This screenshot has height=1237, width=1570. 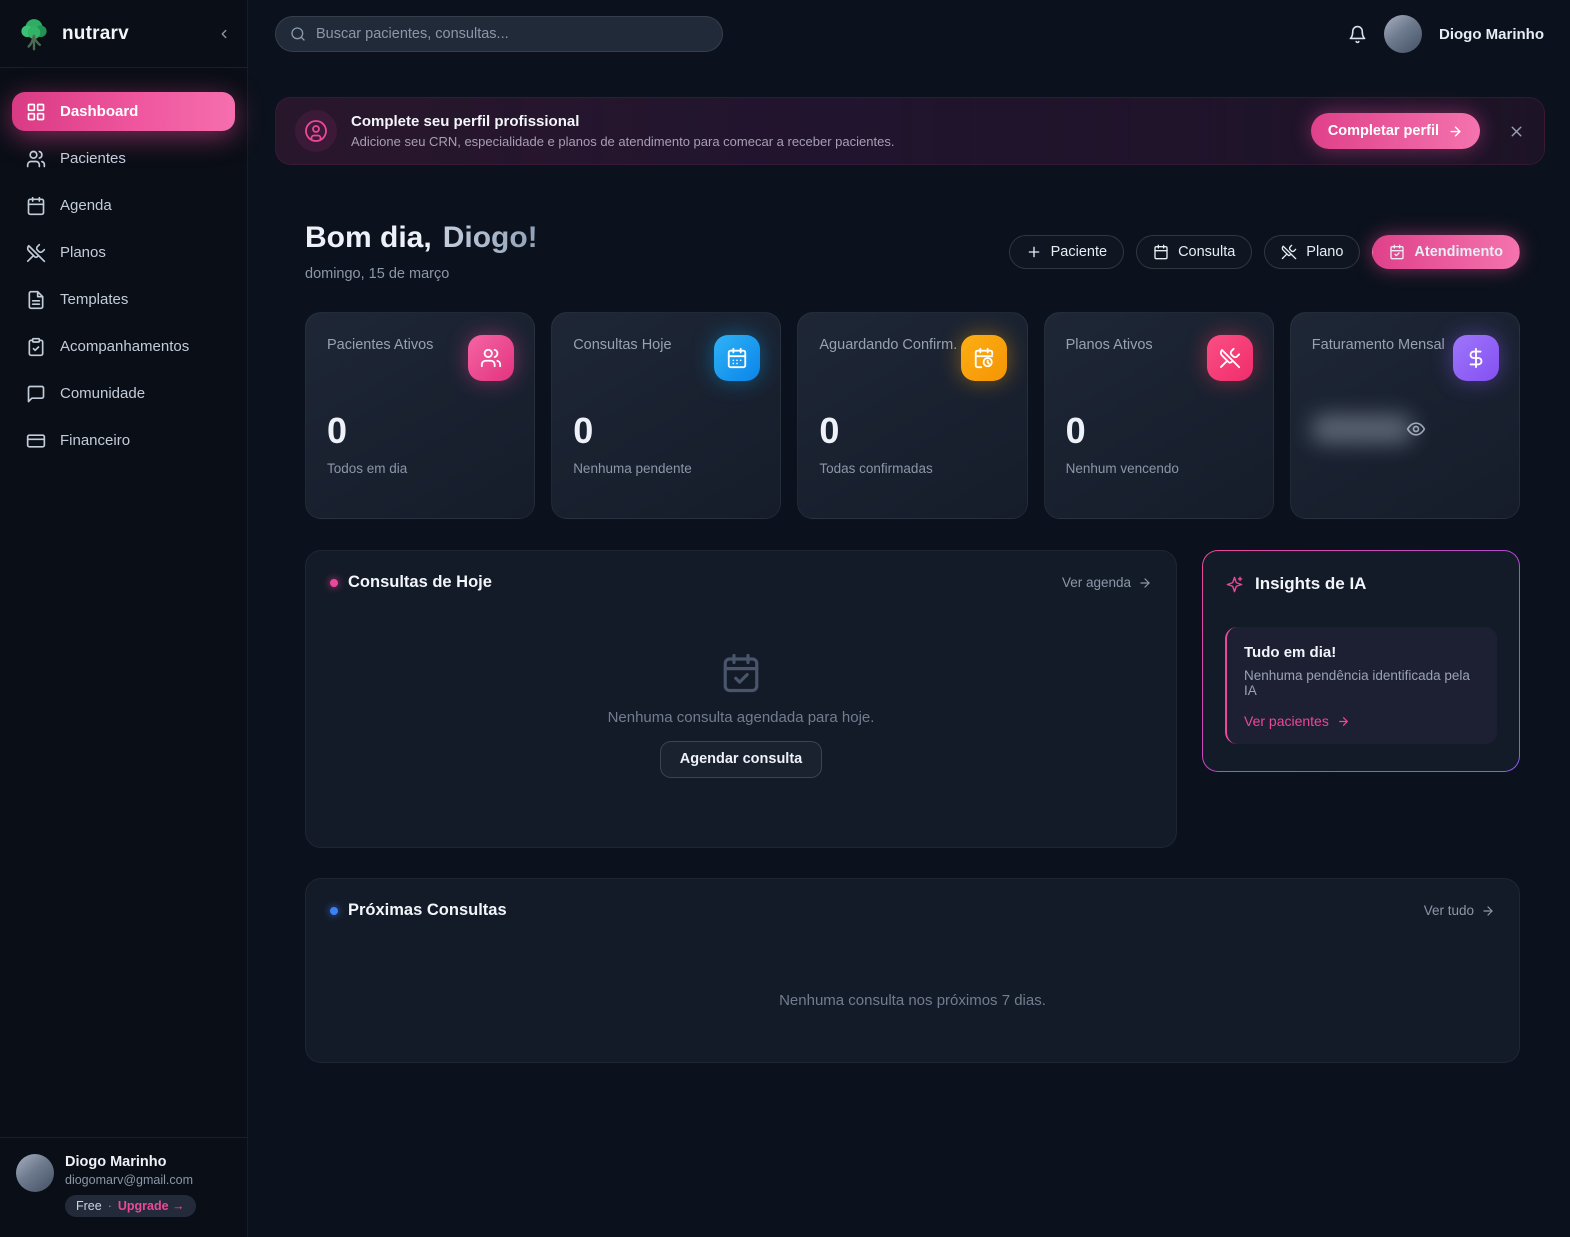 What do you see at coordinates (1033, 251) in the screenshot?
I see `plus-icon` at bounding box center [1033, 251].